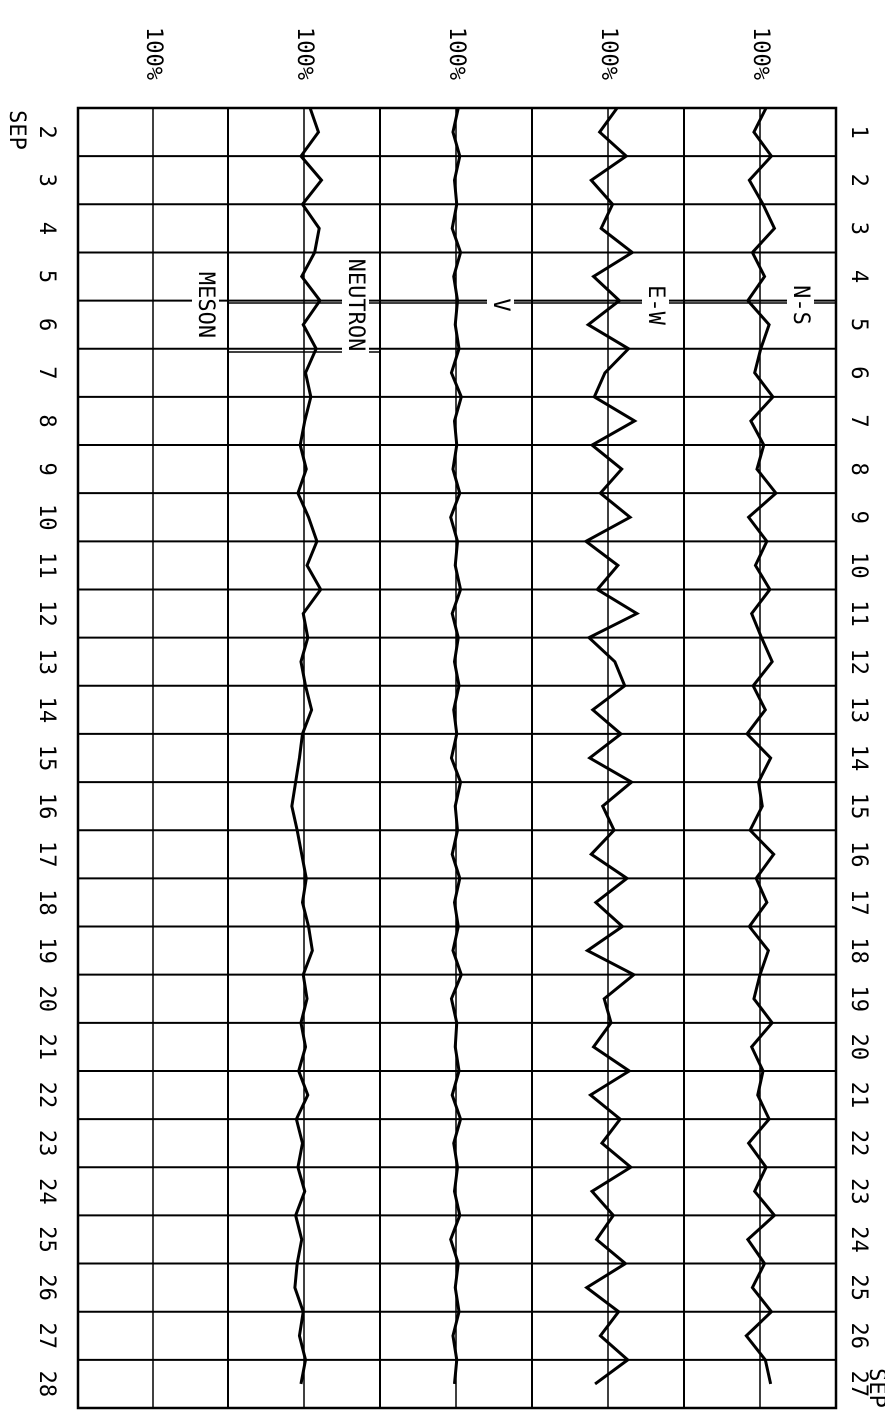 The width and height of the screenshot is (885, 1420). What do you see at coordinates (46, 180) in the screenshot?
I see `x2-tick-label: 3` at bounding box center [46, 180].